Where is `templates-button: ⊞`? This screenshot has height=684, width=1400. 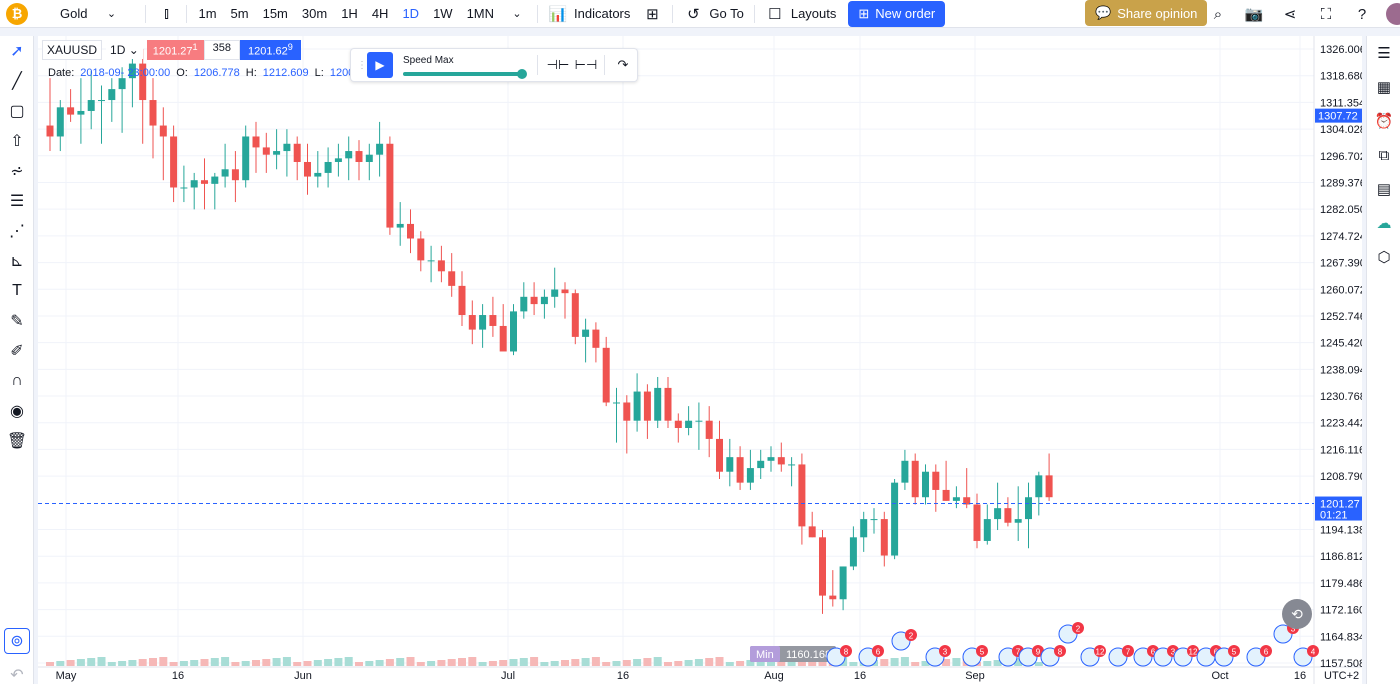 templates-button: ⊞ is located at coordinates (652, 14).